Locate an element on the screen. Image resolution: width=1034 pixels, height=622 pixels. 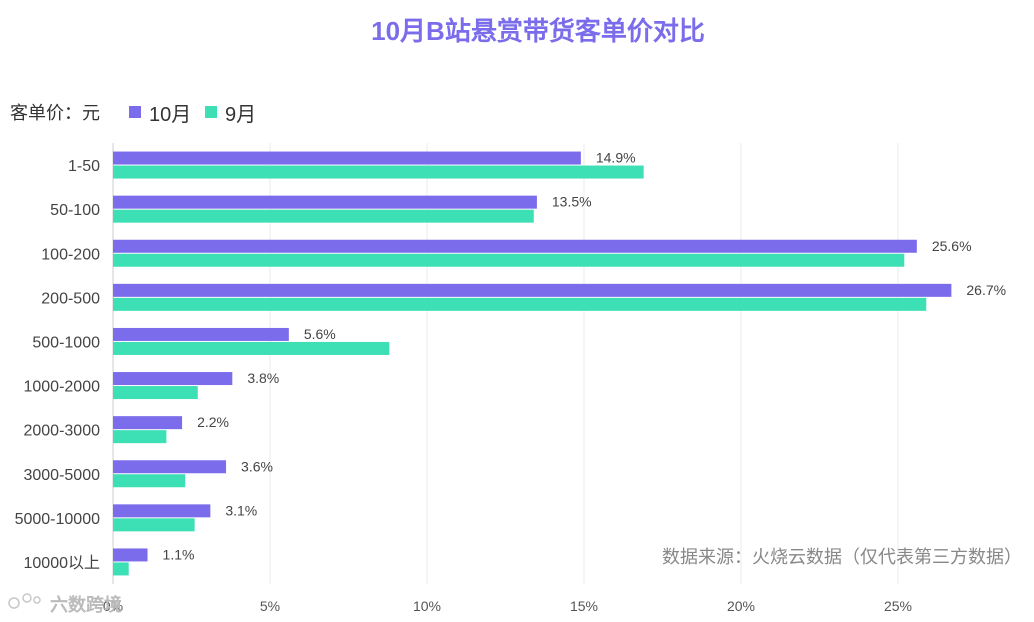
category-label: 200-500 is located at coordinates (70, 298).